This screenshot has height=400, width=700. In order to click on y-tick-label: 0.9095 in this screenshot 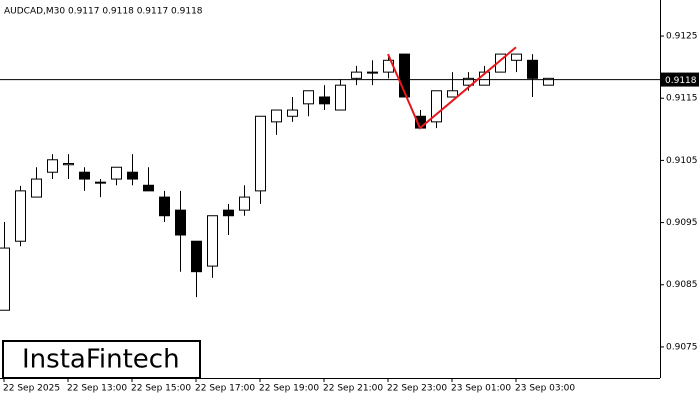, I will do `click(682, 223)`.